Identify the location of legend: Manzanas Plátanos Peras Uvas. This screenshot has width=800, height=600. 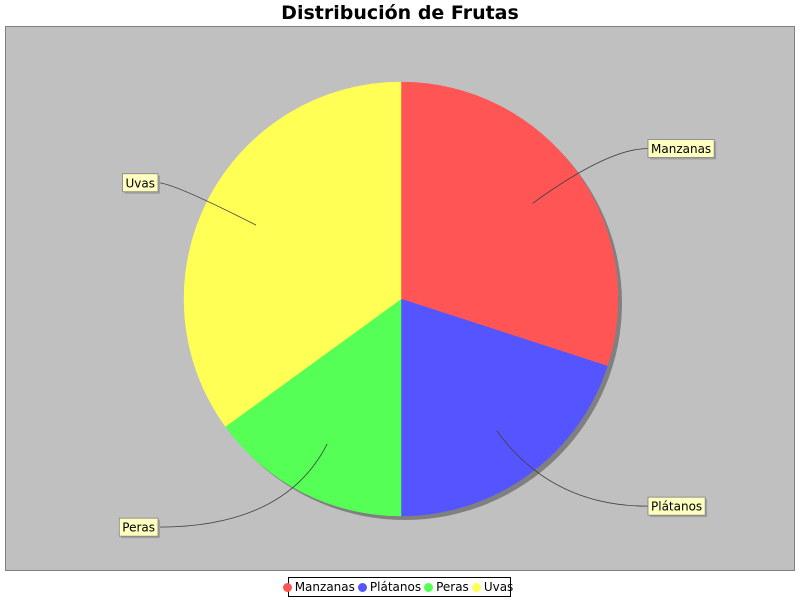
(398, 587).